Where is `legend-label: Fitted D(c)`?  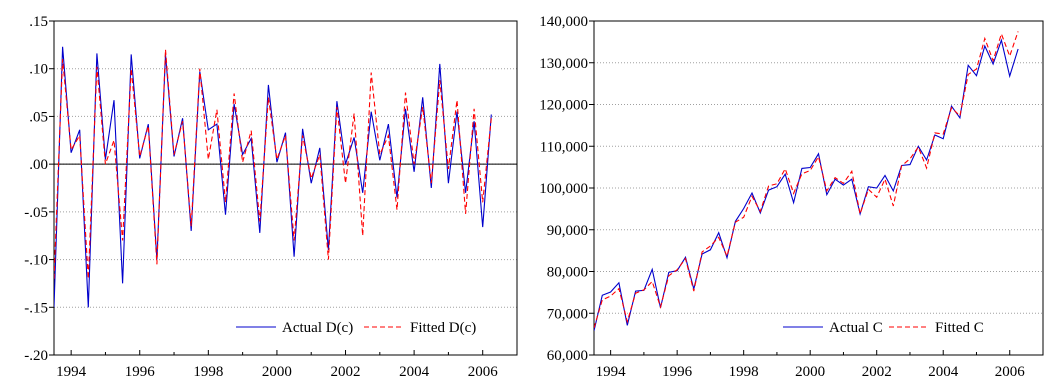
legend-label: Fitted D(c) is located at coordinates (443, 328).